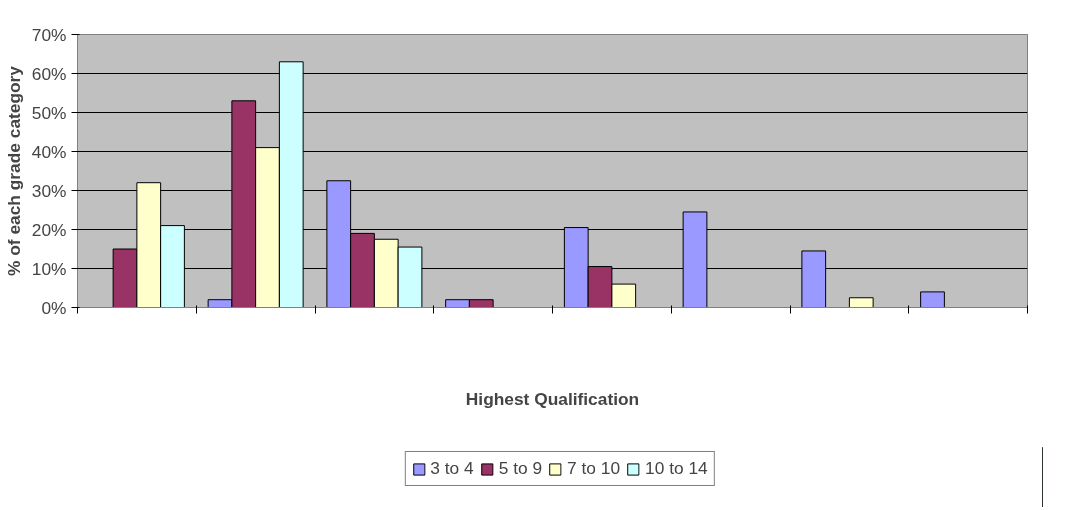  I want to click on legend-label: 3 to 4, so click(452, 468).